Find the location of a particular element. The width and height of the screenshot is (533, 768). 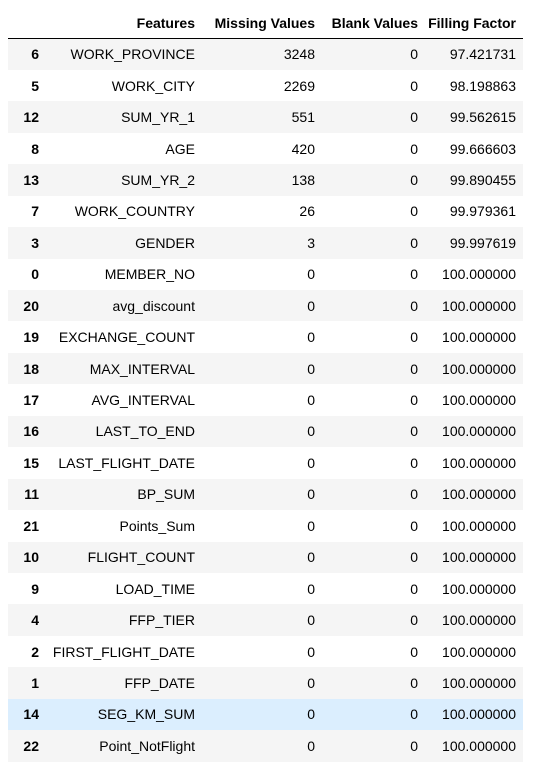

table-row: 13 SUM_YR_2 138 0 99.890455 is located at coordinates (265, 180).